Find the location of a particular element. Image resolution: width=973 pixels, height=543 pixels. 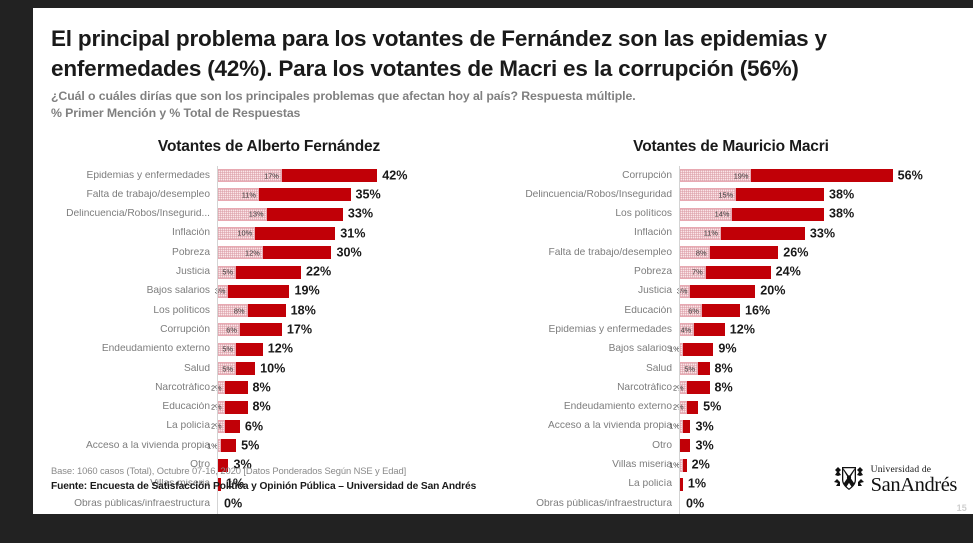

stacked-bar: 4% is located at coordinates (702, 330).